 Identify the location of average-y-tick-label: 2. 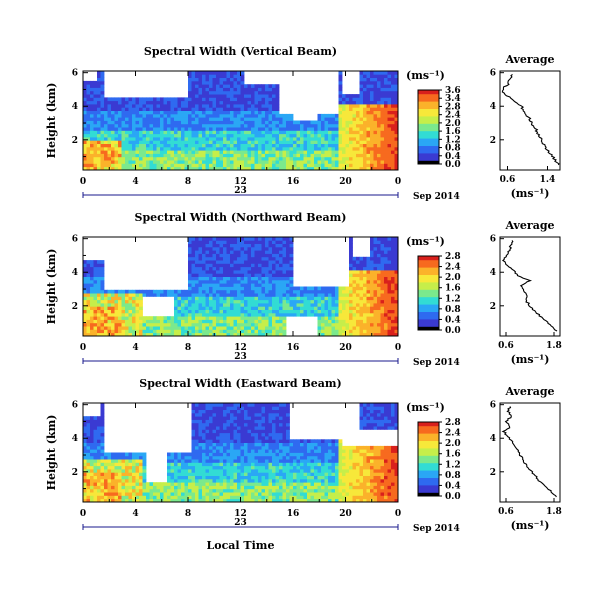
(493, 307).